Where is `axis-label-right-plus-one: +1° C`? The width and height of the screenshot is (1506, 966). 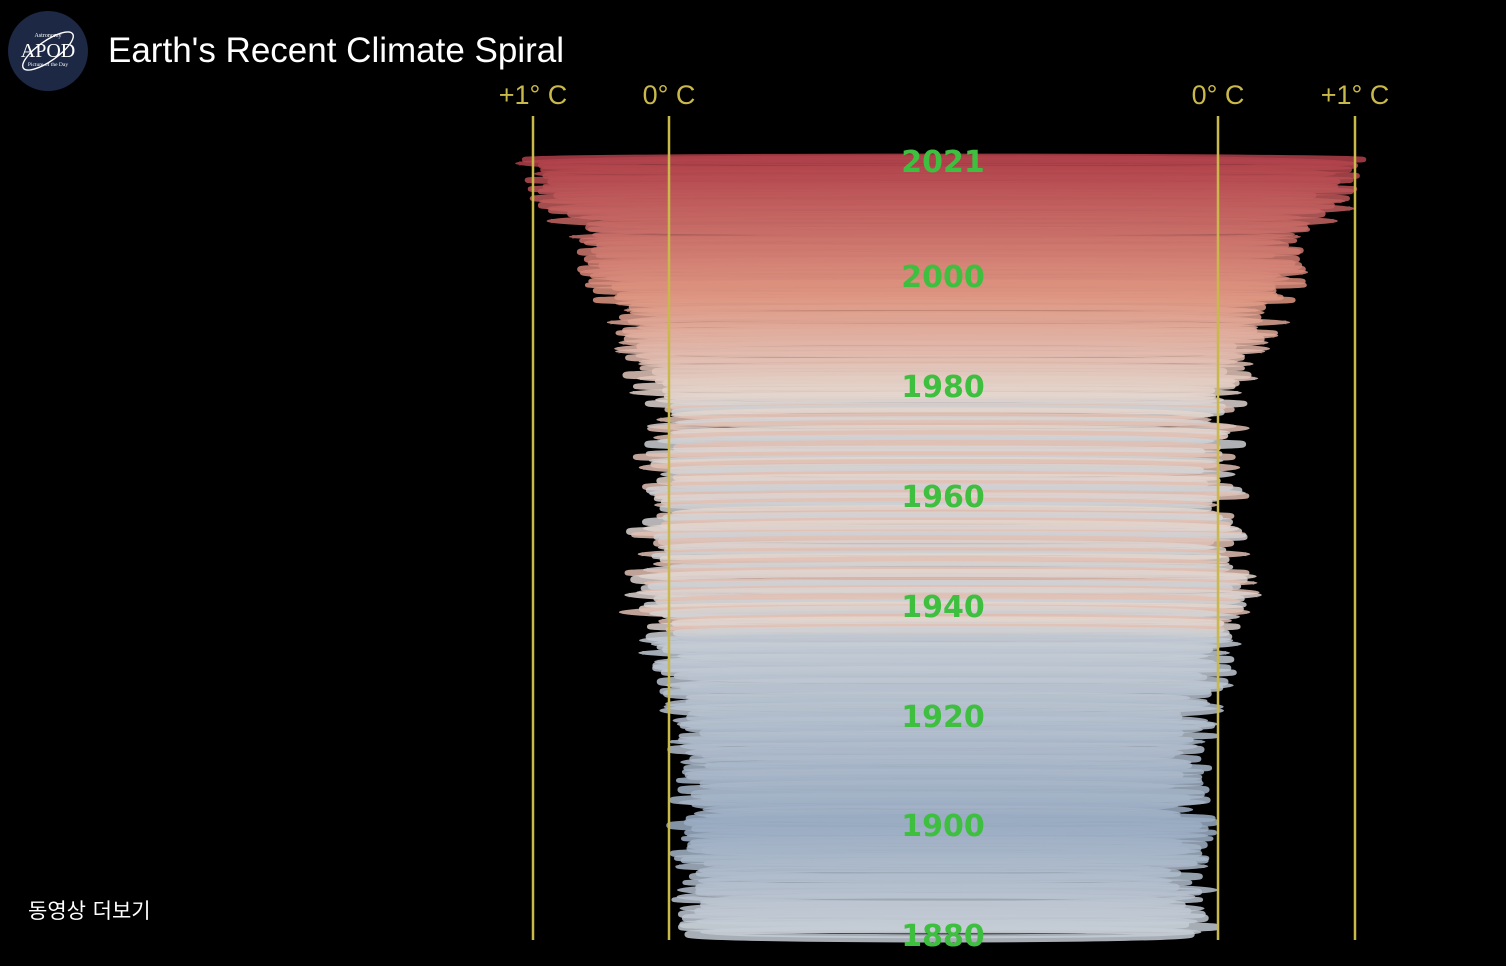 axis-label-right-plus-one: +1° C is located at coordinates (1355, 95).